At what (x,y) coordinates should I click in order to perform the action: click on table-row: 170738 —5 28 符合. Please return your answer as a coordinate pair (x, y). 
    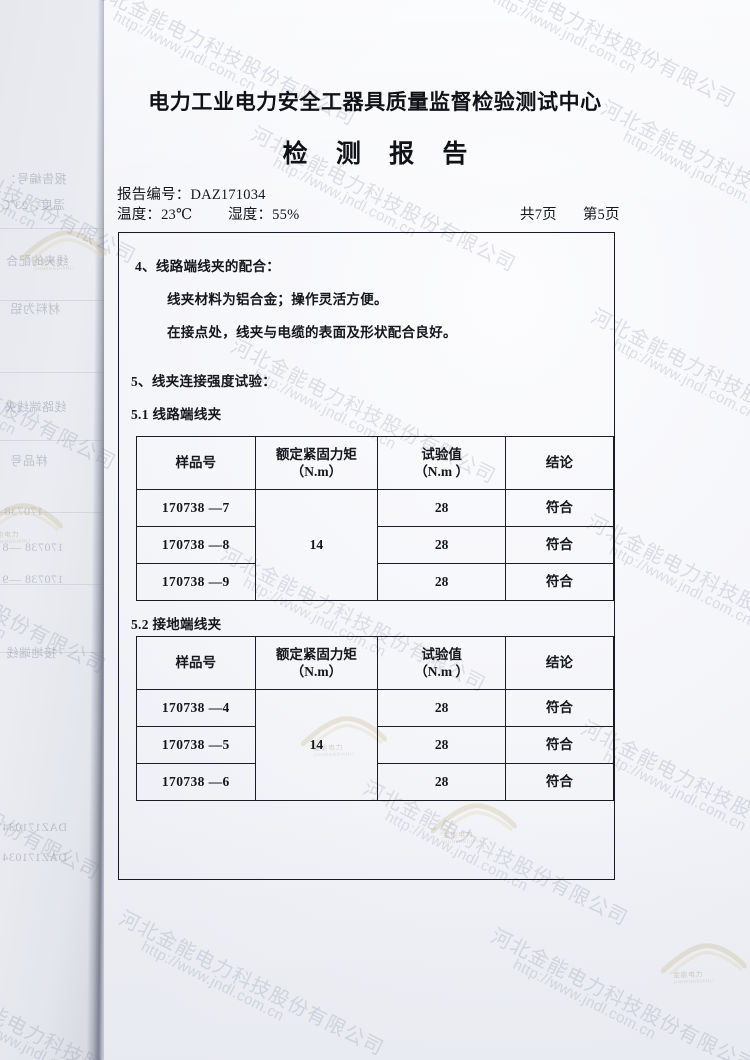
    Looking at the image, I should click on (375, 745).